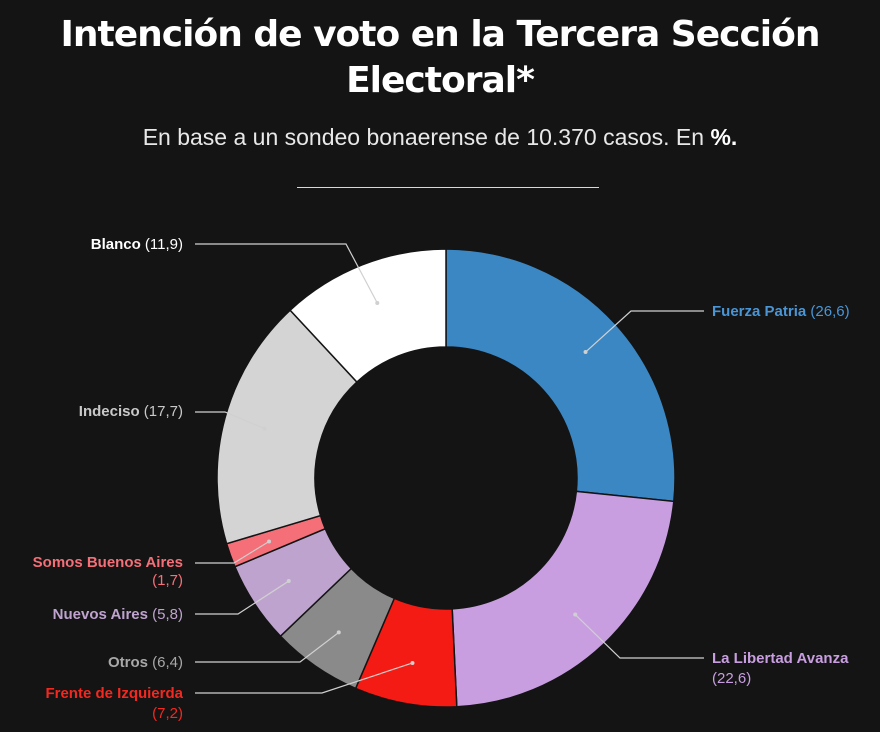  I want to click on label-value-fuerza-patria: (26,6), so click(827, 311).